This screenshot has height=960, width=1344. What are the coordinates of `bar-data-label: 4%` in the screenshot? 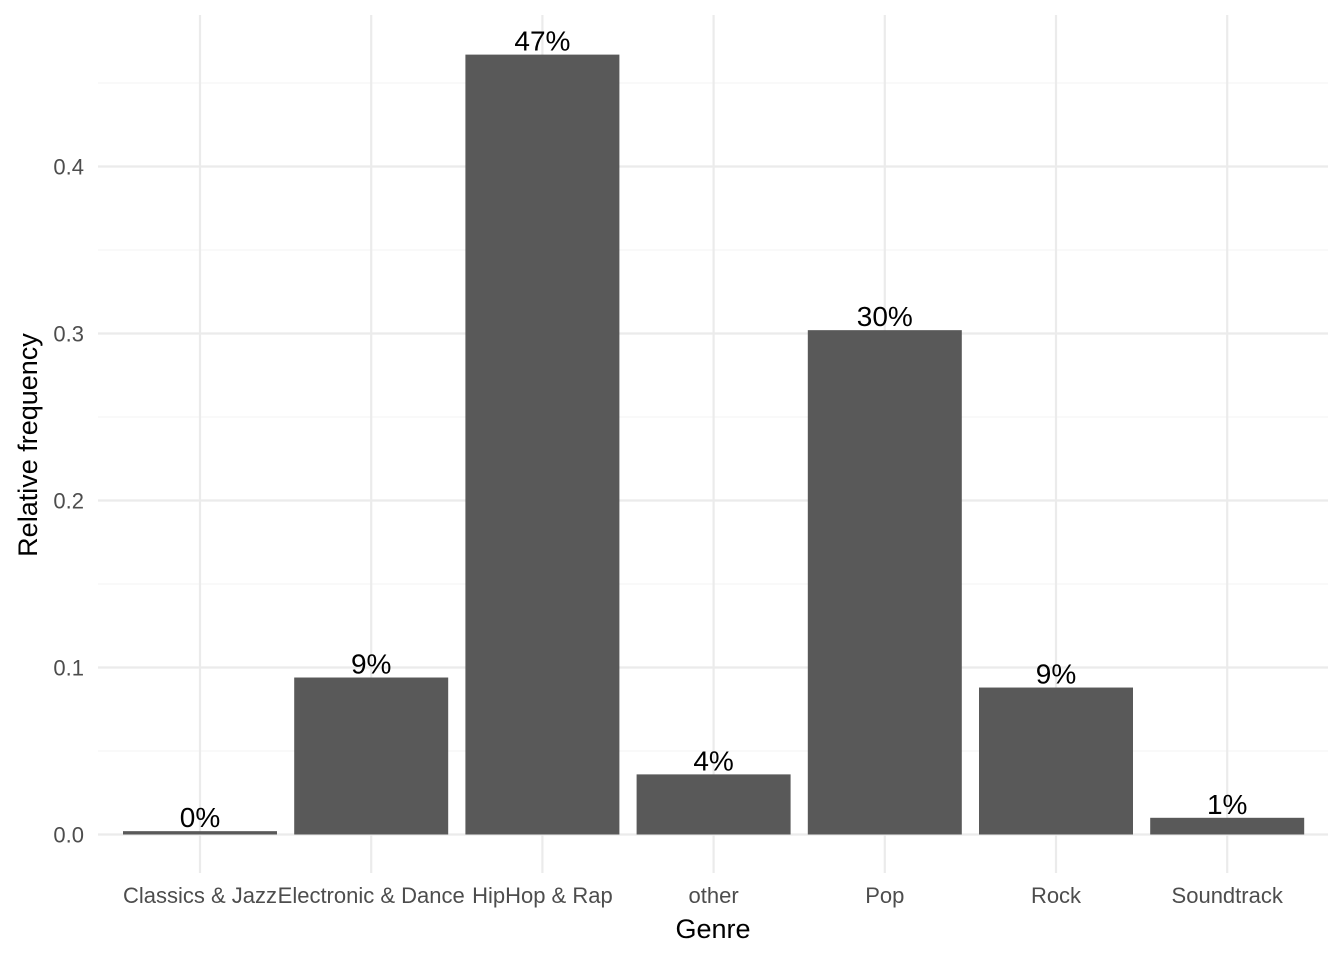 It's located at (713, 760).